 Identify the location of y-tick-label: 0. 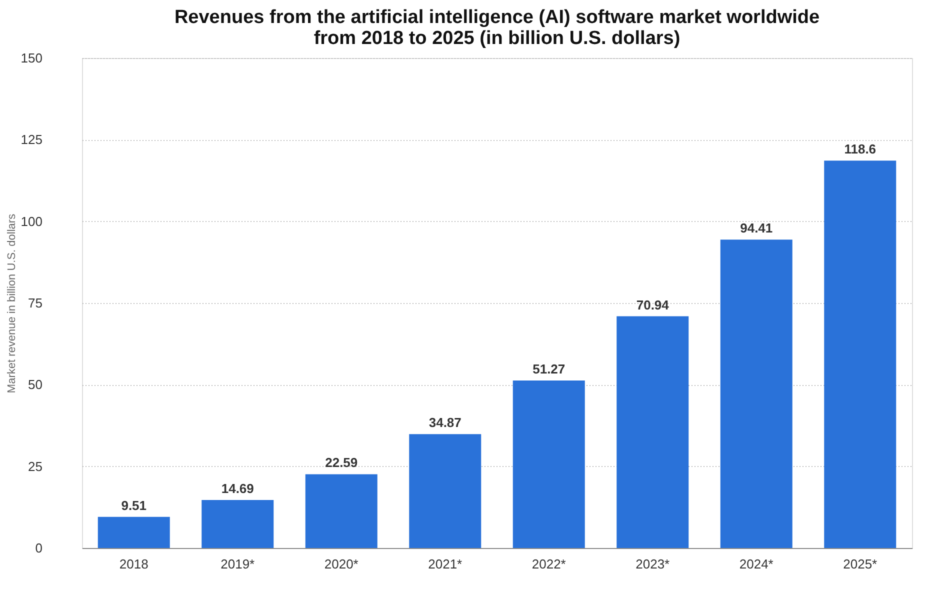
(38, 548).